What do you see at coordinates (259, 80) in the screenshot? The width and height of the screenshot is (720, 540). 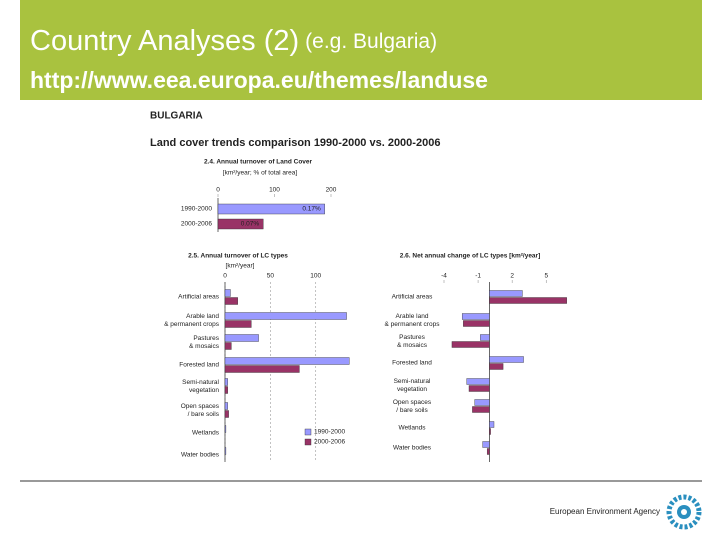 I see `url: http://www.eea.europa.eu/themes/landuse` at bounding box center [259, 80].